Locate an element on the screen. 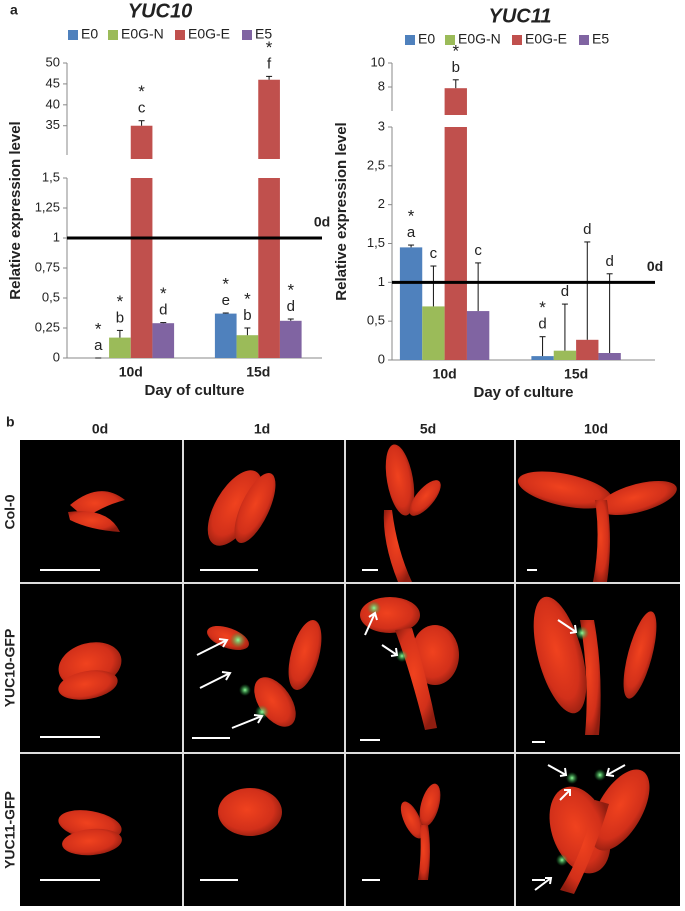 This screenshot has width=685, height=911. significance-letter: f is located at coordinates (269, 63).